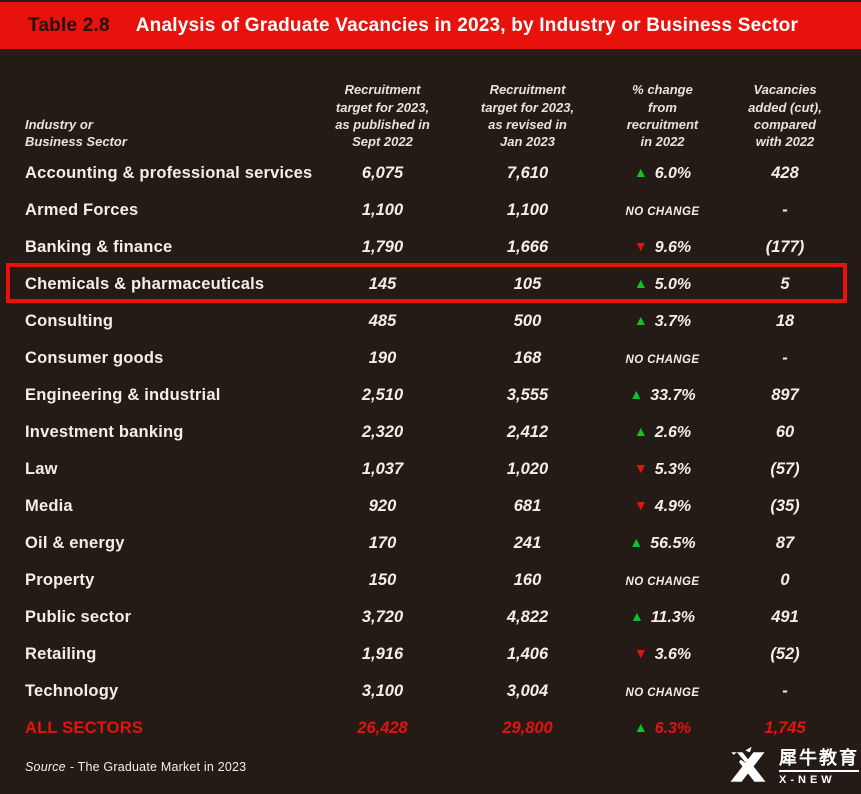 The image size is (861, 794). Describe the element at coordinates (527, 173) in the screenshot. I see `target-jan-value: 7,610` at that location.